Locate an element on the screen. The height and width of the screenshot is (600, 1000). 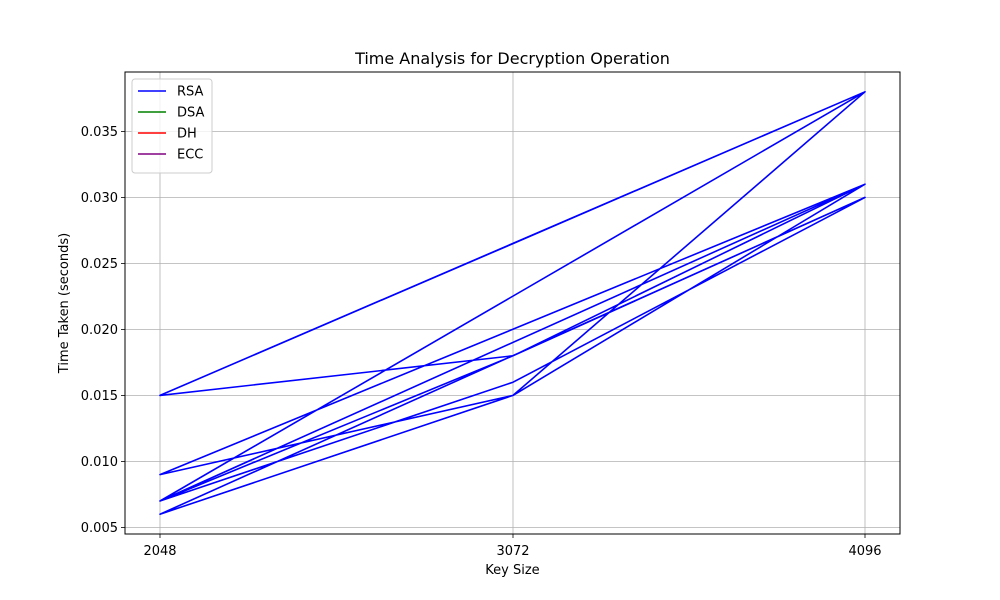
y-tick-label: 0.020 is located at coordinates (99, 330).